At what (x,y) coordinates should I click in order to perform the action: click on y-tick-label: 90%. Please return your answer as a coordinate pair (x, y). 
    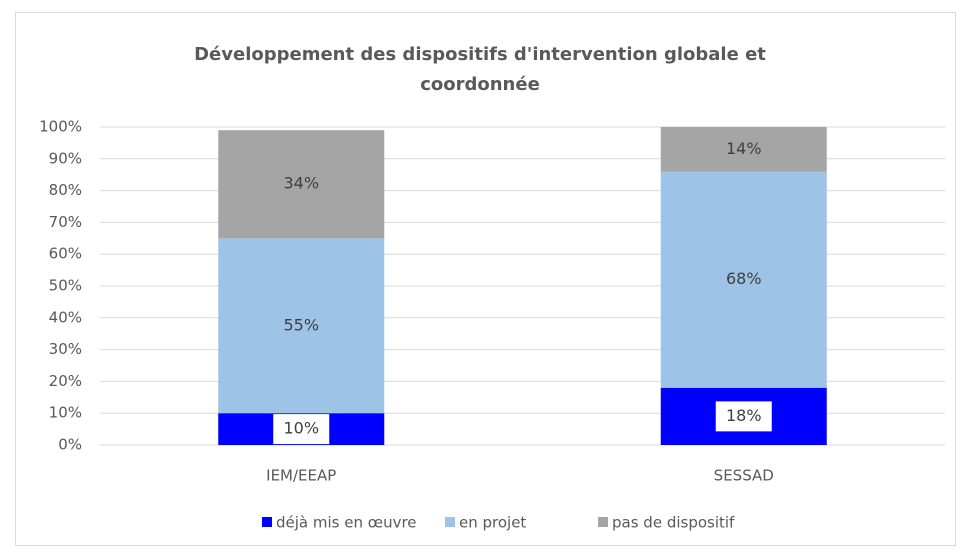
    Looking at the image, I should click on (65, 158).